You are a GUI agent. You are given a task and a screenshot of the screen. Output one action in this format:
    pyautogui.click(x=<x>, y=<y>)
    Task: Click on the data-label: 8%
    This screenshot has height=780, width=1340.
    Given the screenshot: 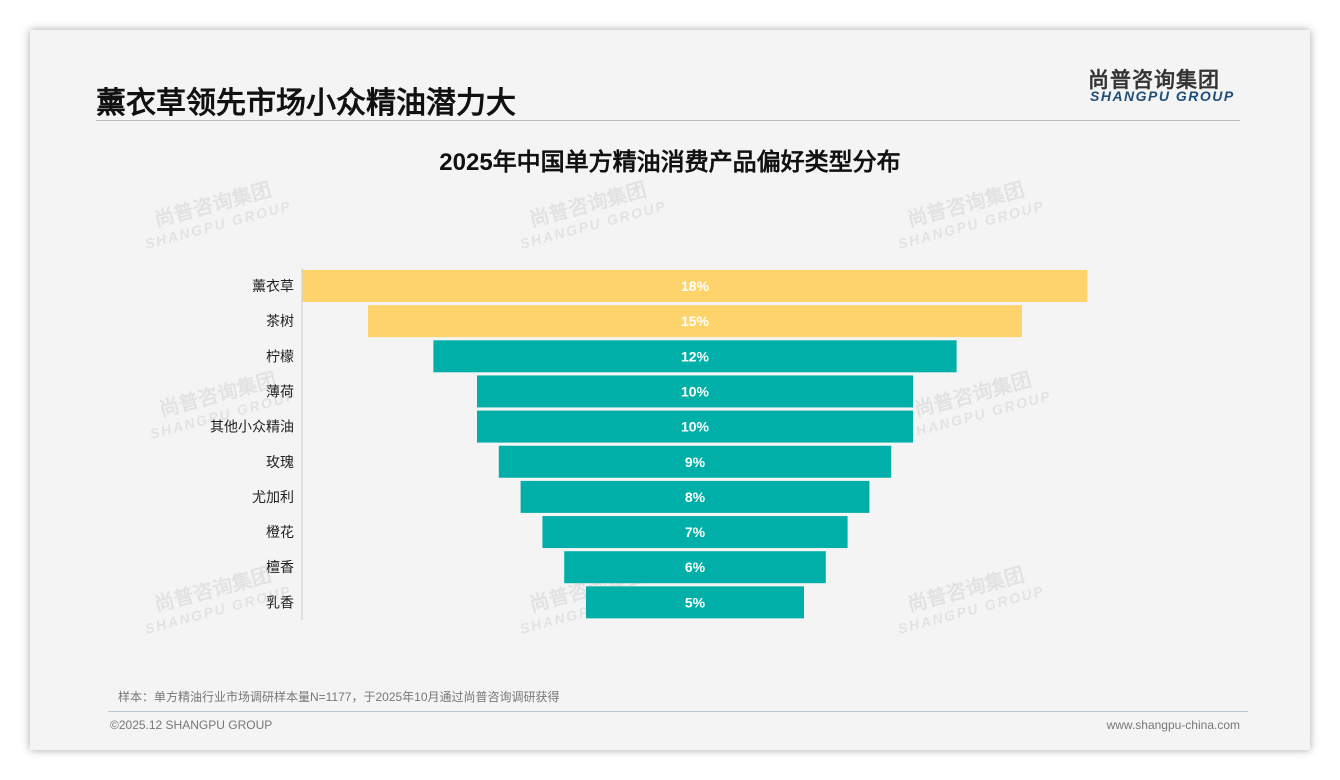 What is the action you would take?
    pyautogui.click(x=695, y=497)
    